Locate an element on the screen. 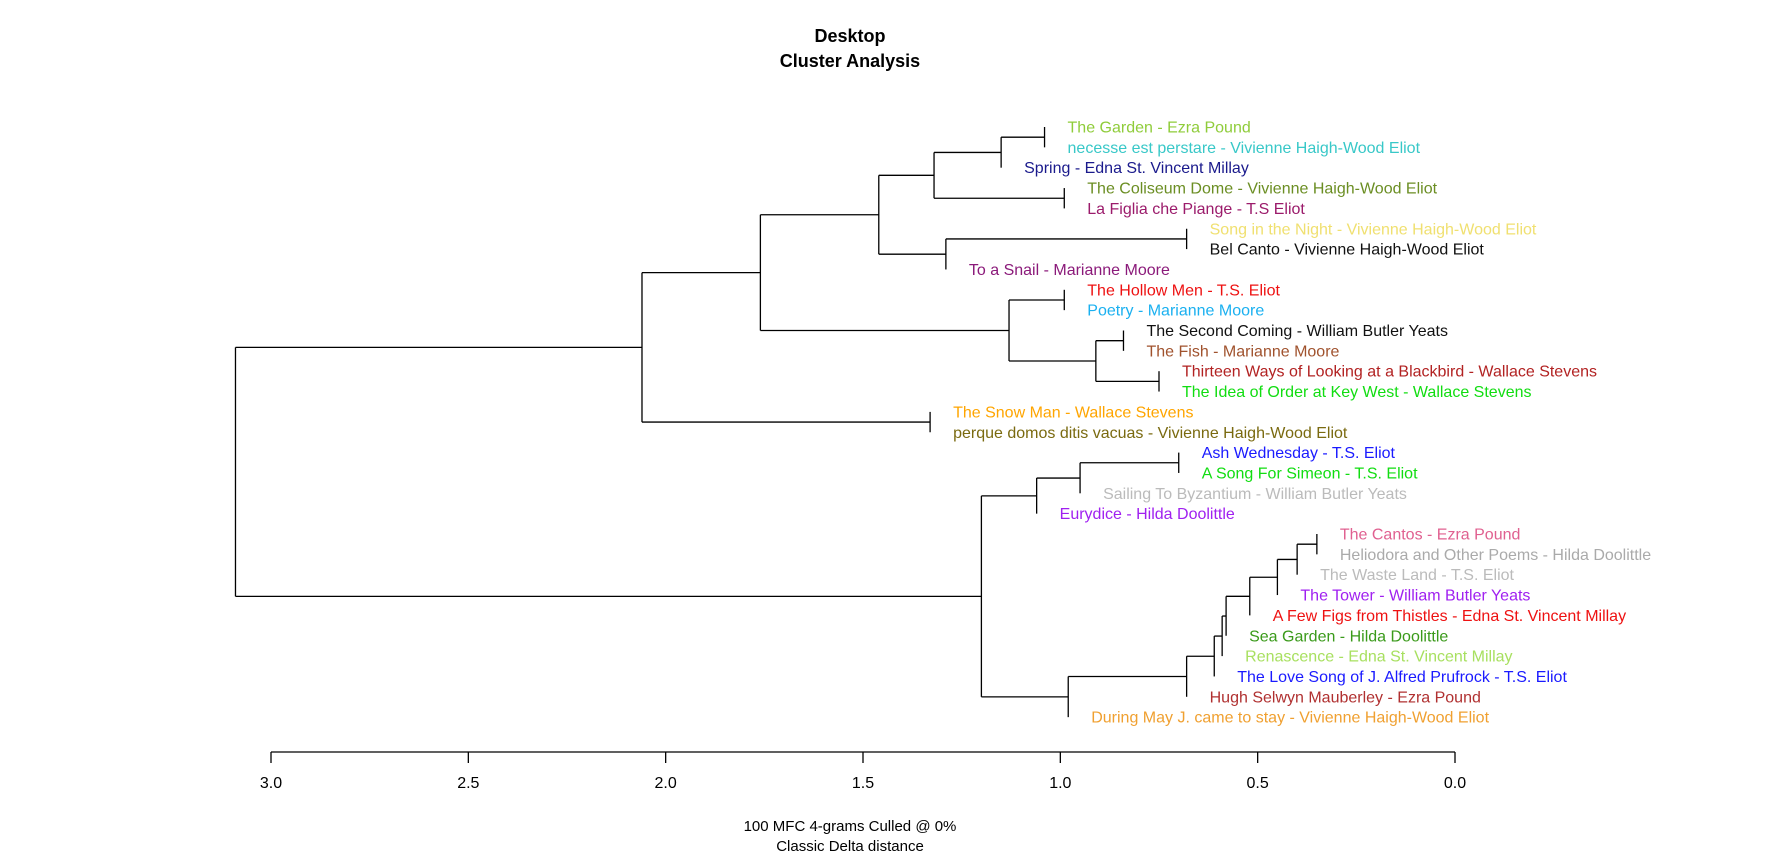  leaf-label: Eurydice - Hilda Doolittle is located at coordinates (1147, 514).